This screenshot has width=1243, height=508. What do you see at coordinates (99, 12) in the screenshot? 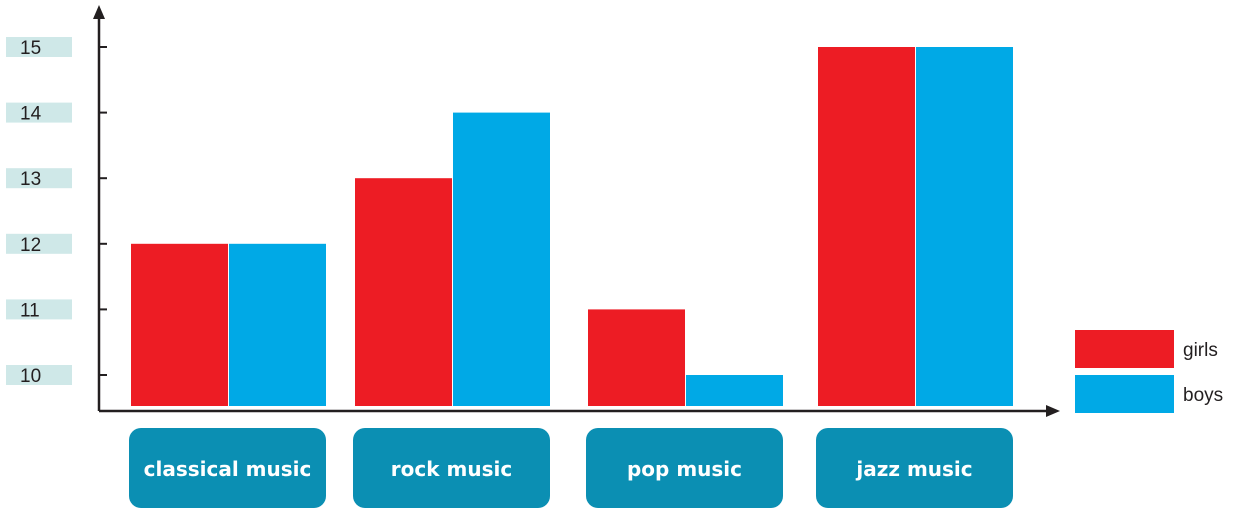
I see `y-axis-arrow` at bounding box center [99, 12].